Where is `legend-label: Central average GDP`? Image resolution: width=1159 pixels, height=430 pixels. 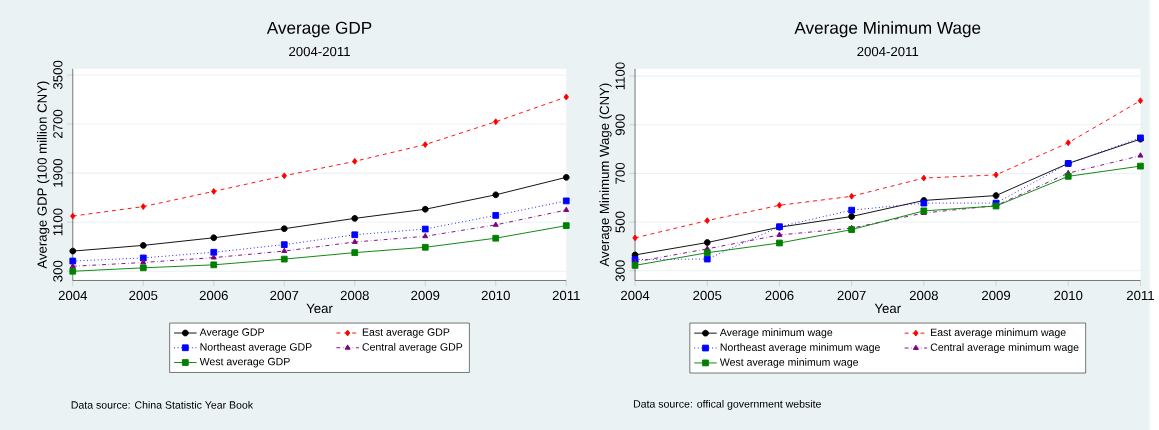
legend-label: Central average GDP is located at coordinates (412, 347).